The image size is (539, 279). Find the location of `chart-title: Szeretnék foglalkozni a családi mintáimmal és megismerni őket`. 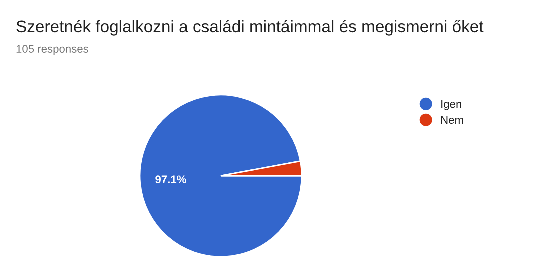

chart-title: Szeretnék foglalkozni a családi mintáimmal és megismerni őket is located at coordinates (250, 28).